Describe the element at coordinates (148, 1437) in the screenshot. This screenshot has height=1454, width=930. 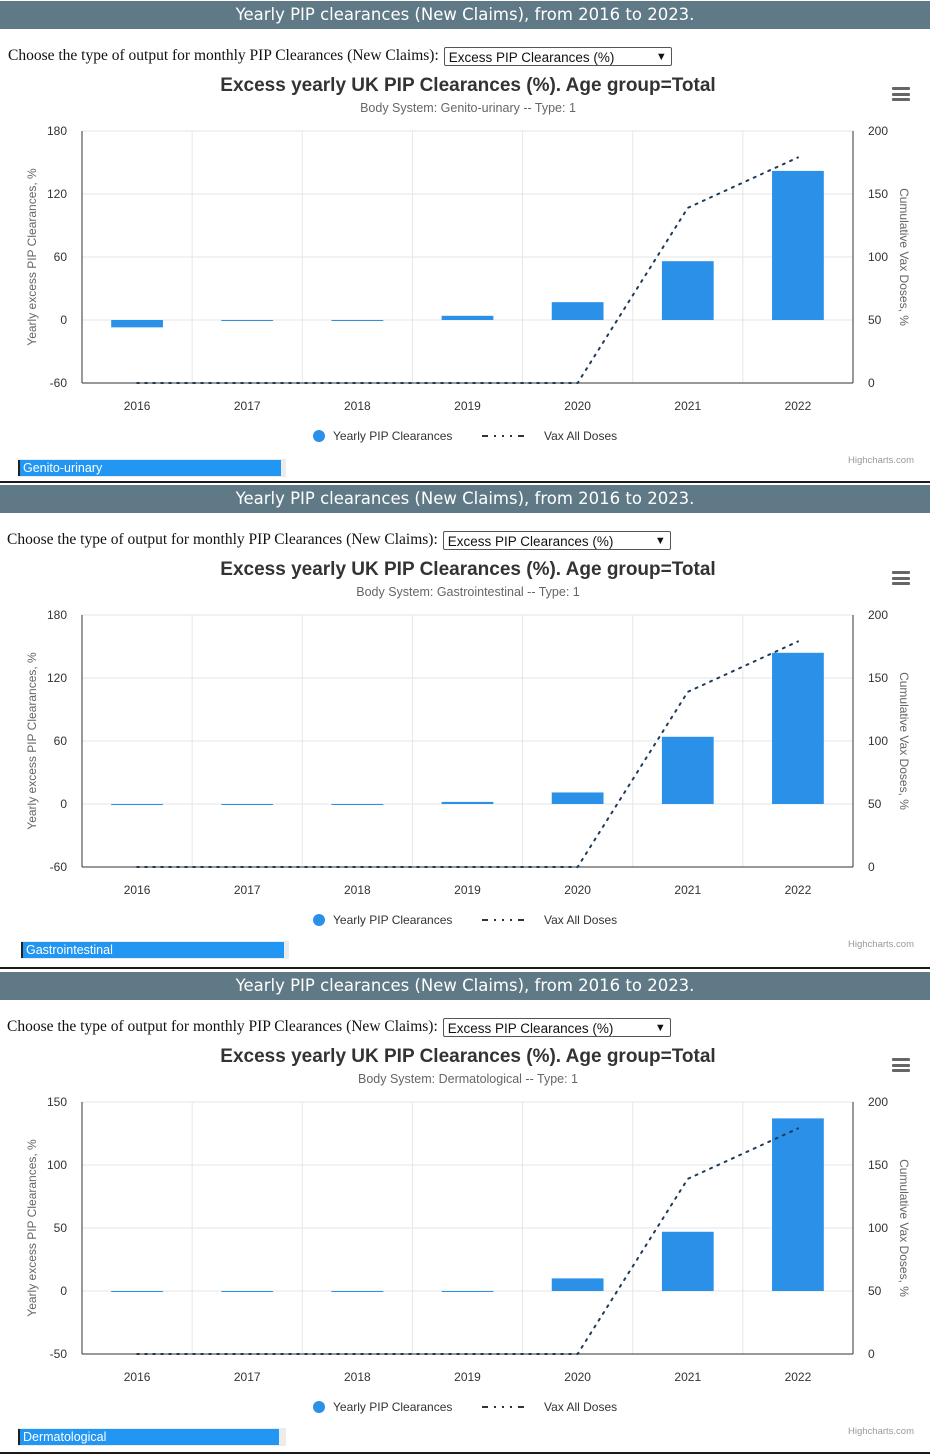
I see `body-system-tag: Dermatological` at that location.